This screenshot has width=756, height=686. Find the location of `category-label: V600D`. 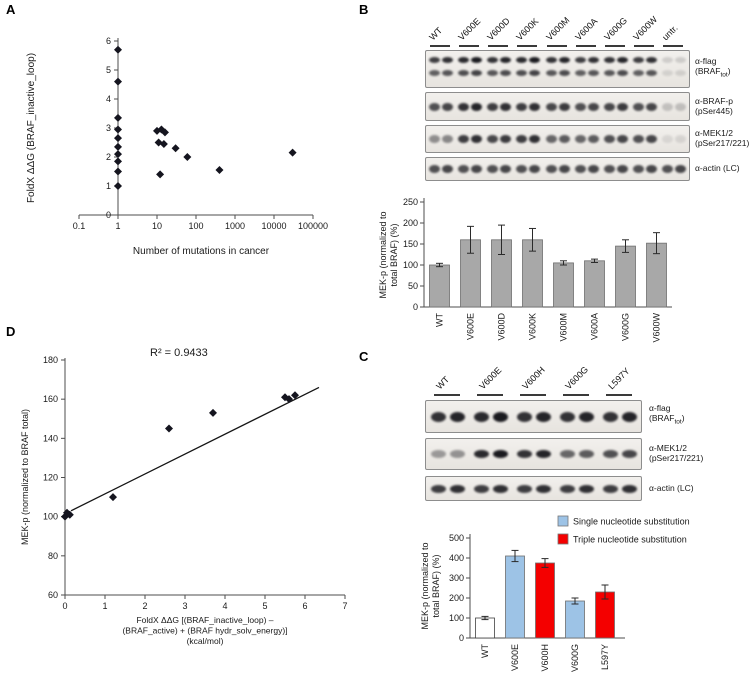

category-label: V600D is located at coordinates (502, 327).